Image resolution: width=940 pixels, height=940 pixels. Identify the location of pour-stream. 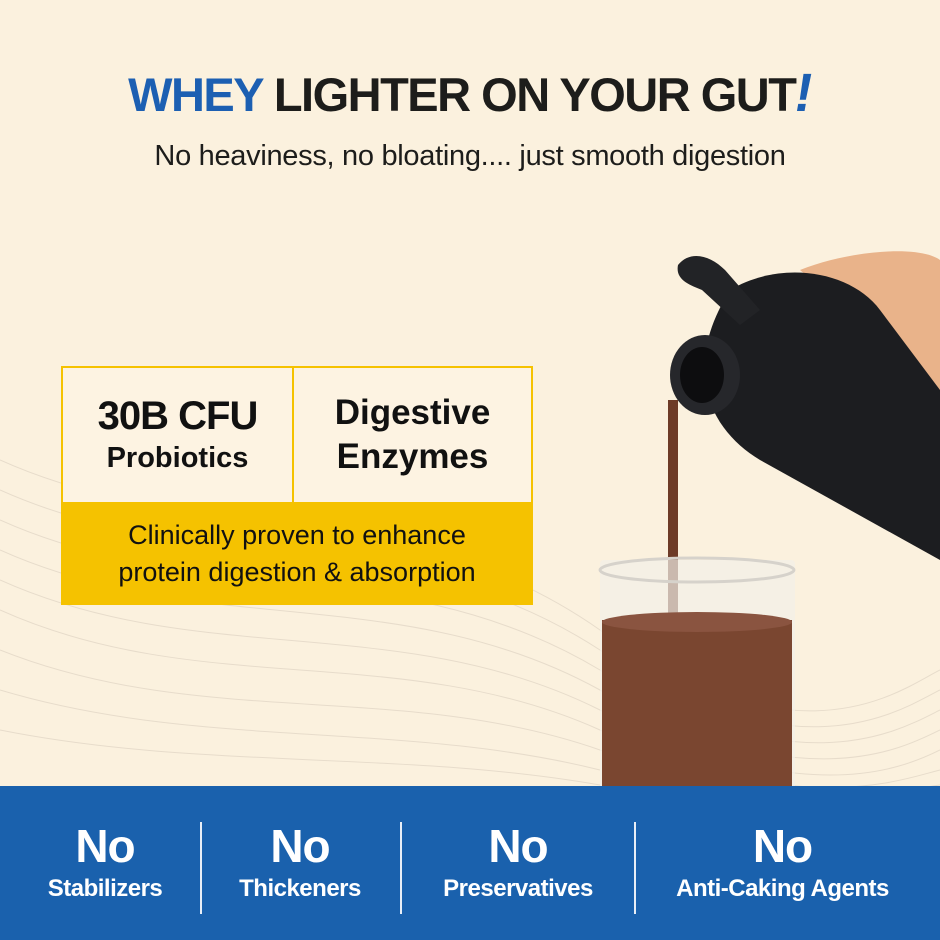
(673, 530).